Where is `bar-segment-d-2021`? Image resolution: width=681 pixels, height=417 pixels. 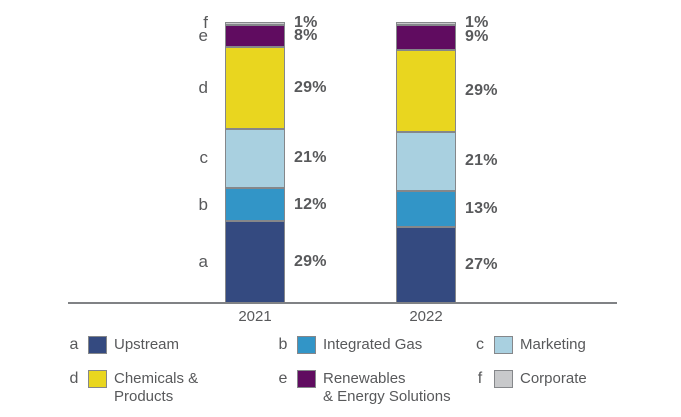
bar-segment-d-2021 is located at coordinates (255, 88).